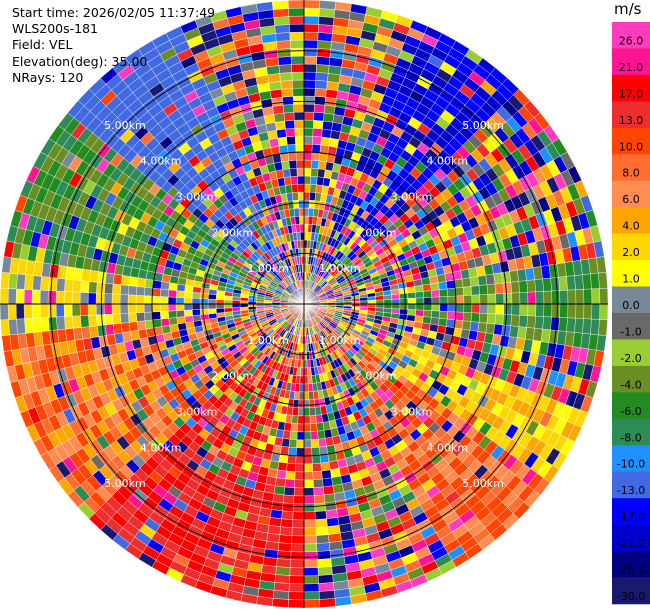  Describe the element at coordinates (197, 412) in the screenshot. I see `range-ring-label: 3.00km` at that location.